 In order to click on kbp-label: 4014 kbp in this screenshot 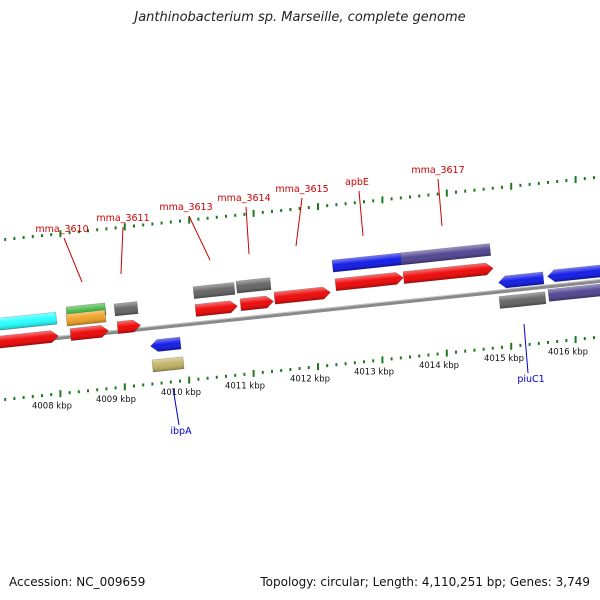, I will do `click(439, 366)`.